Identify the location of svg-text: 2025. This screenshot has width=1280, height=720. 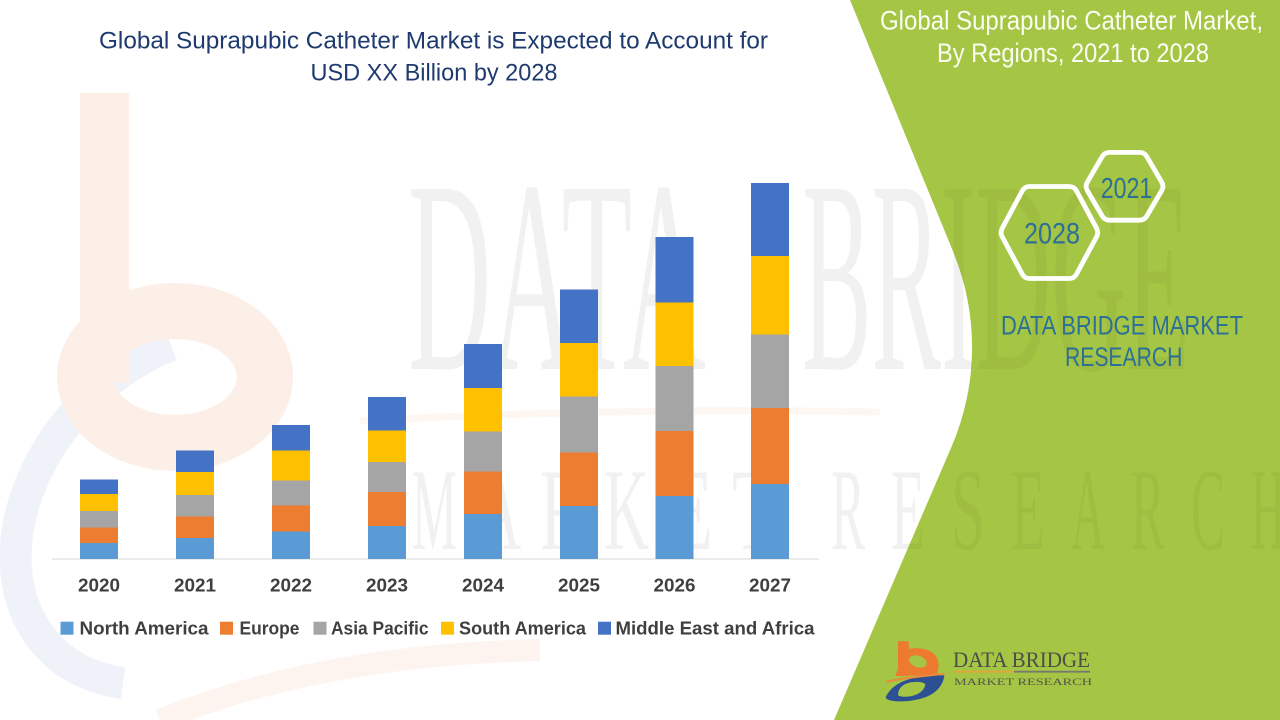
(579, 585).